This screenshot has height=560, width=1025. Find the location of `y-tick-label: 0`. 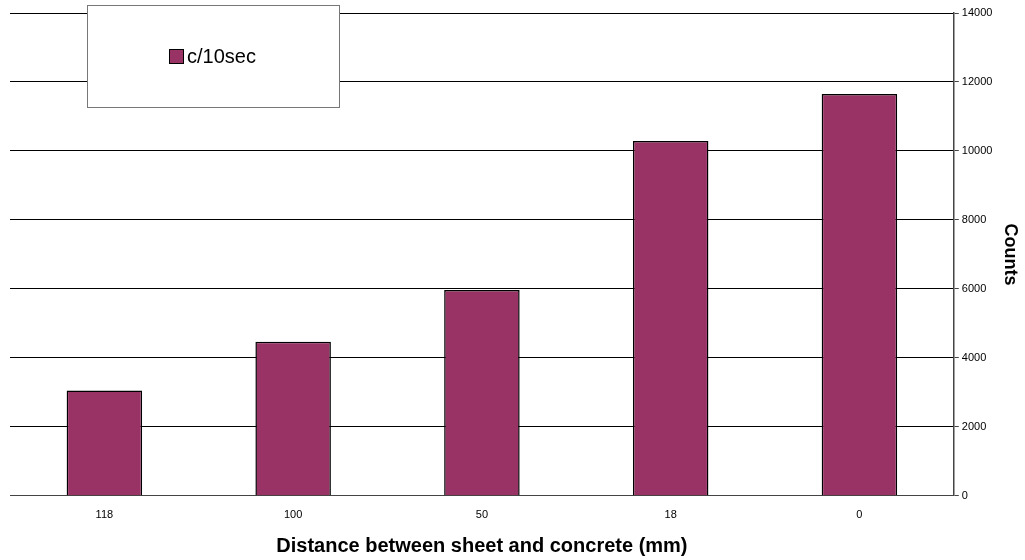

y-tick-label: 0 is located at coordinates (964, 494).